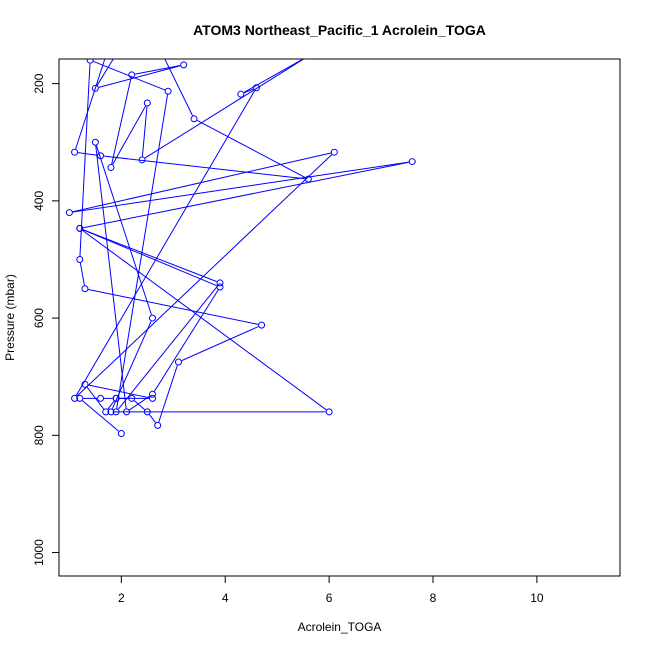 This screenshot has width=650, height=650. What do you see at coordinates (39, 435) in the screenshot?
I see `y-tick-label: 800` at bounding box center [39, 435].